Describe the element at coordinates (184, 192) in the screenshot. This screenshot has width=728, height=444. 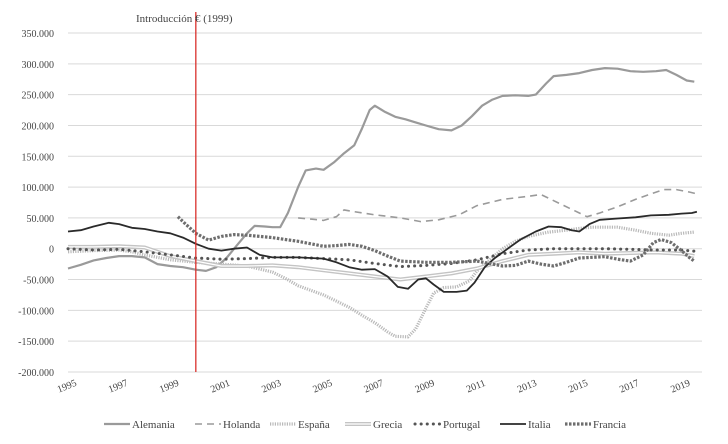
I see `euro-introduction-annotation: Introducción € (1999)` at that location.